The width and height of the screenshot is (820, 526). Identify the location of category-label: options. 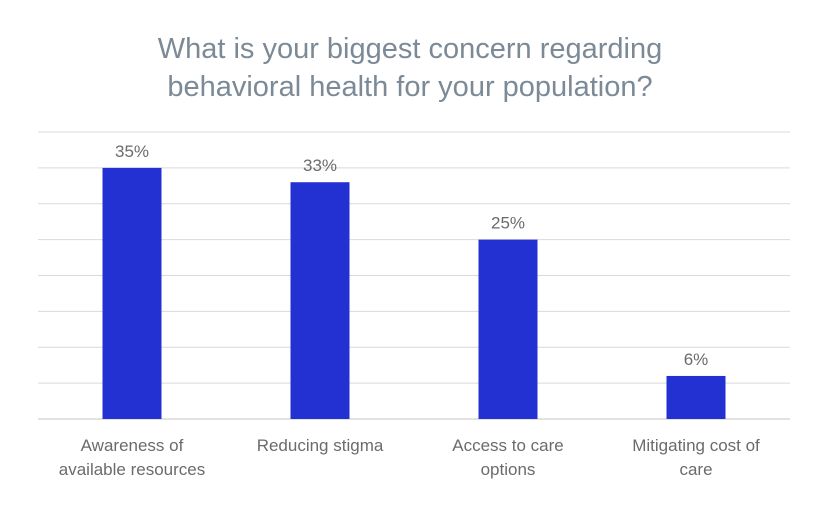
(508, 469).